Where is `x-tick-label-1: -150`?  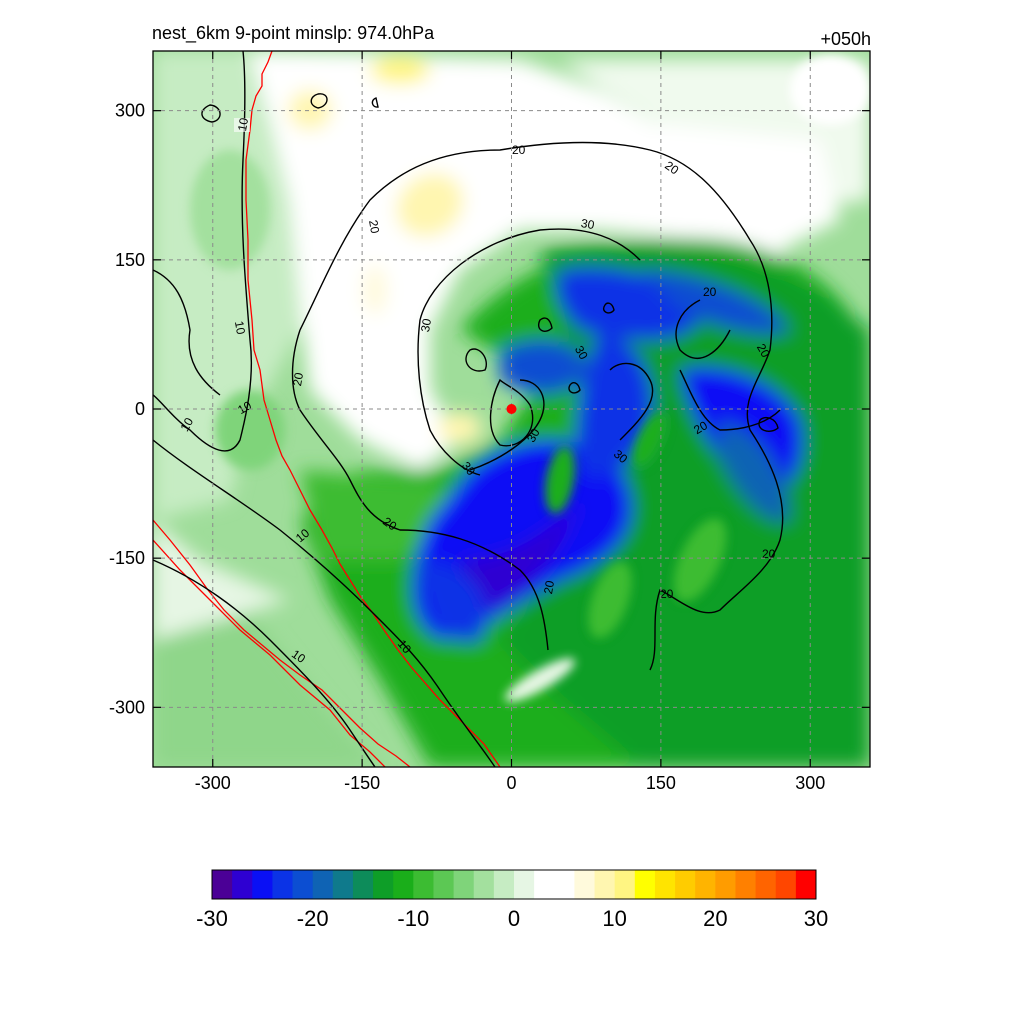
x-tick-label-1: -150 is located at coordinates (362, 783).